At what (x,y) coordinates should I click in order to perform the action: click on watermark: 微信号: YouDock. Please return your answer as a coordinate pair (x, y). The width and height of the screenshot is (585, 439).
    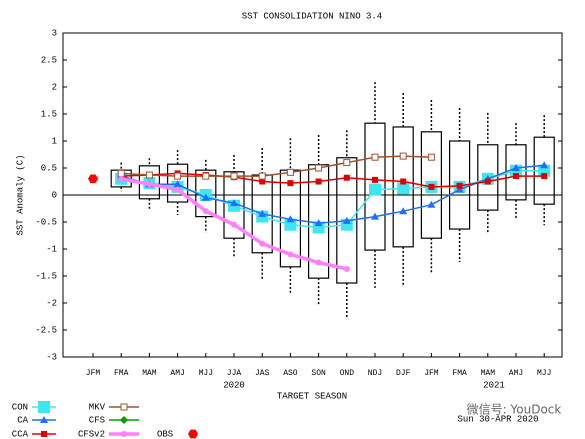
    Looking at the image, I should click on (514, 410).